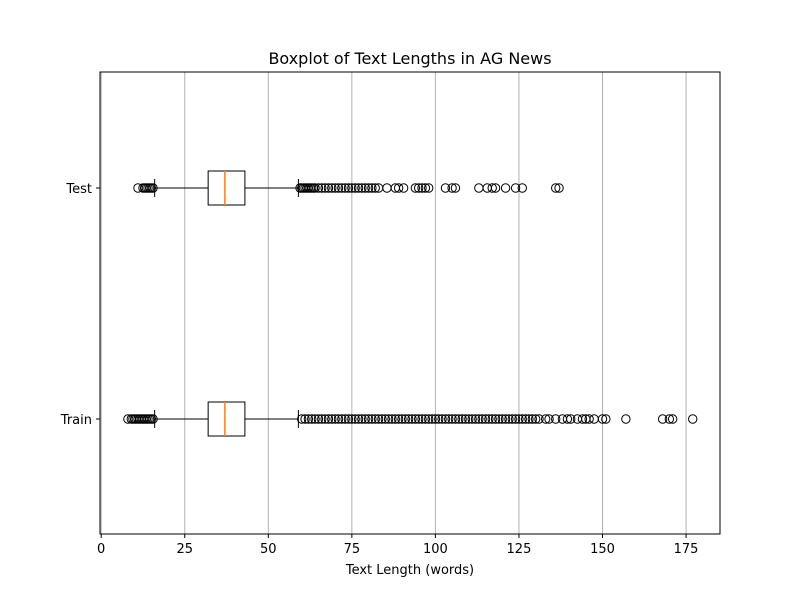  I want to click on x-tick-label: 25, so click(184, 549).